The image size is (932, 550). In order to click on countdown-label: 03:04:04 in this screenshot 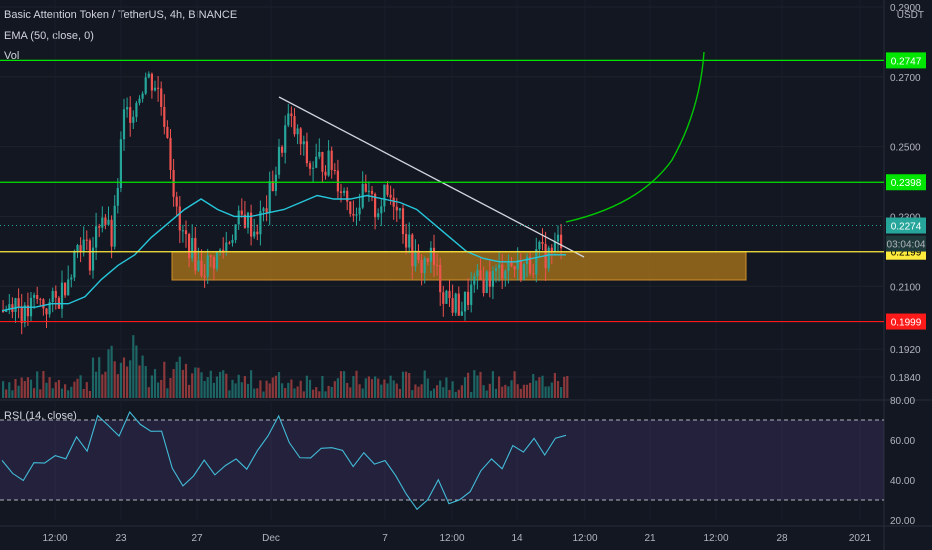, I will do `click(906, 245)`.